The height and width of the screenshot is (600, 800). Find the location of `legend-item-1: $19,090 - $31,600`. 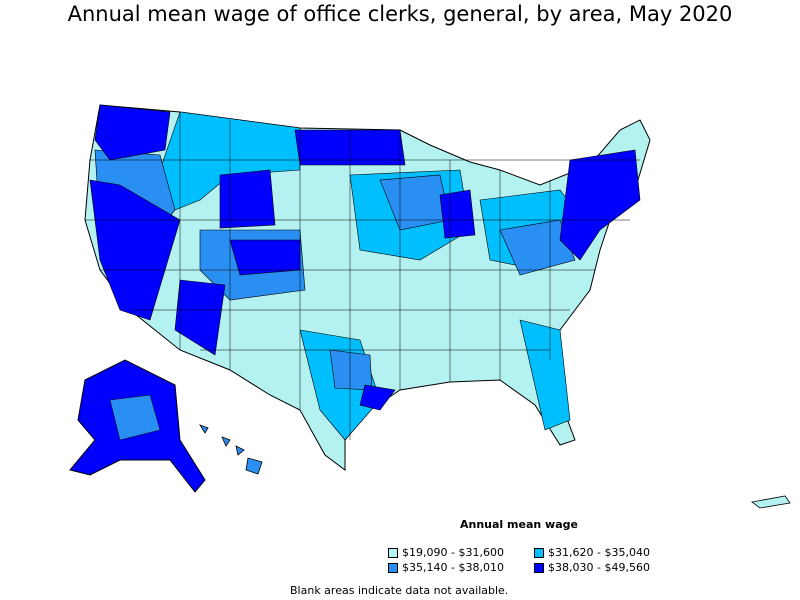

legend-item-1: $19,090 - $31,600 is located at coordinates (446, 552).